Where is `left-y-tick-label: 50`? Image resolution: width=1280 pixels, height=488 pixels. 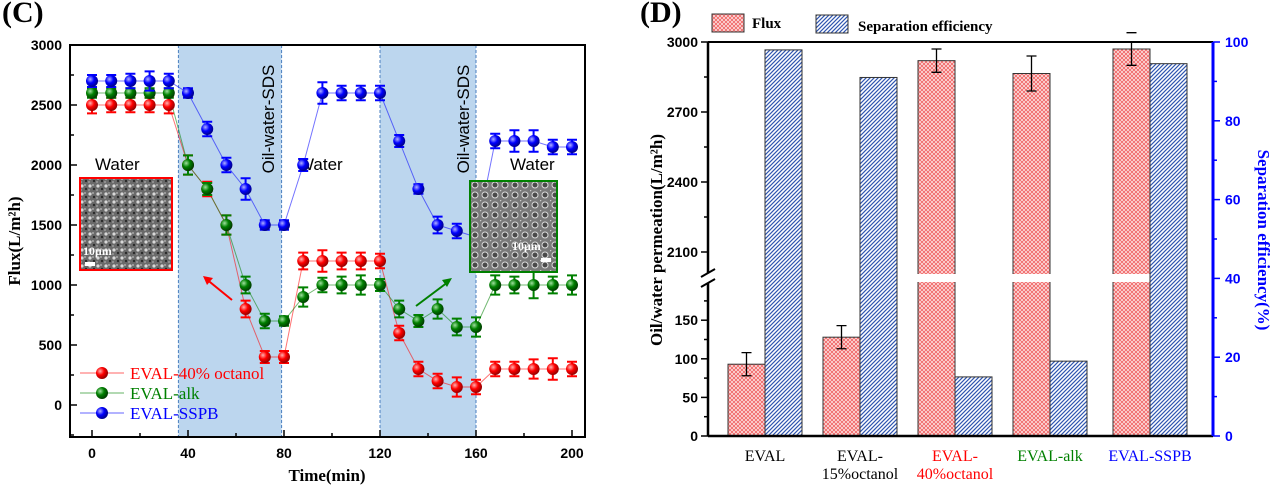
left-y-tick-label: 50 is located at coordinates (690, 397).